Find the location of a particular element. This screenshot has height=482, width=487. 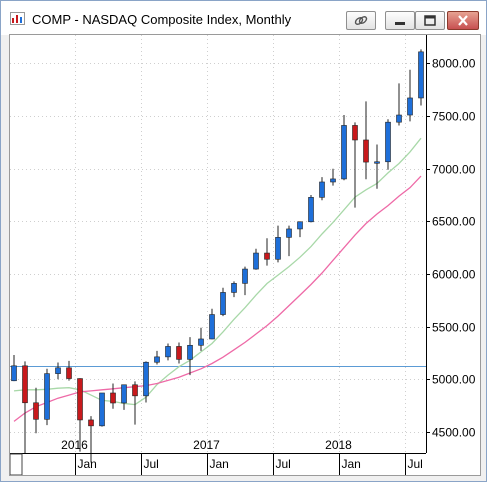

x-year-label: 2017 is located at coordinates (206, 445).